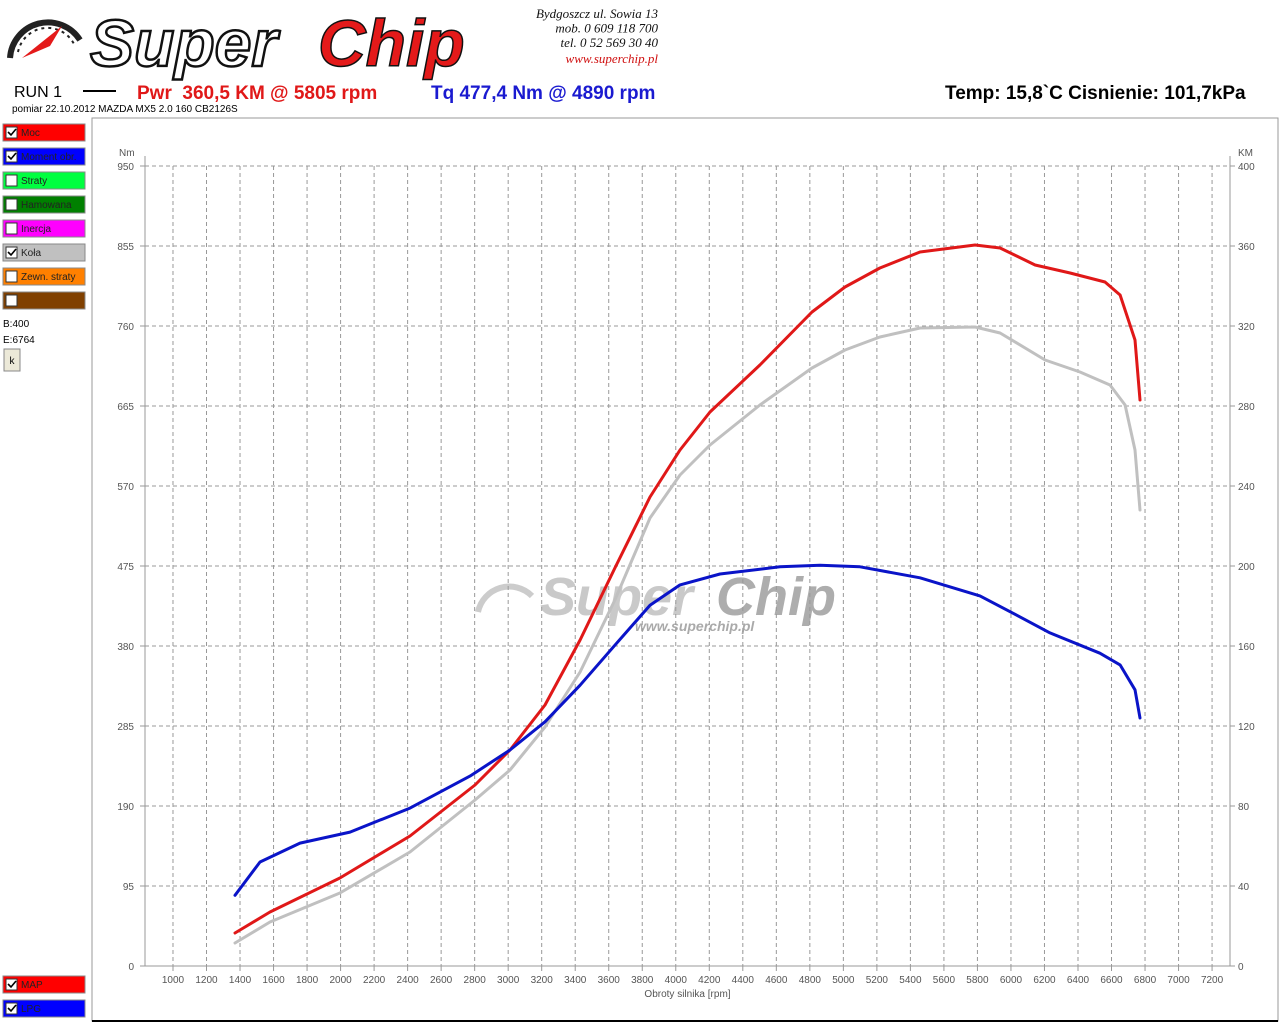  What do you see at coordinates (16, 324) in the screenshot?
I see `begin-label: B:400` at bounding box center [16, 324].